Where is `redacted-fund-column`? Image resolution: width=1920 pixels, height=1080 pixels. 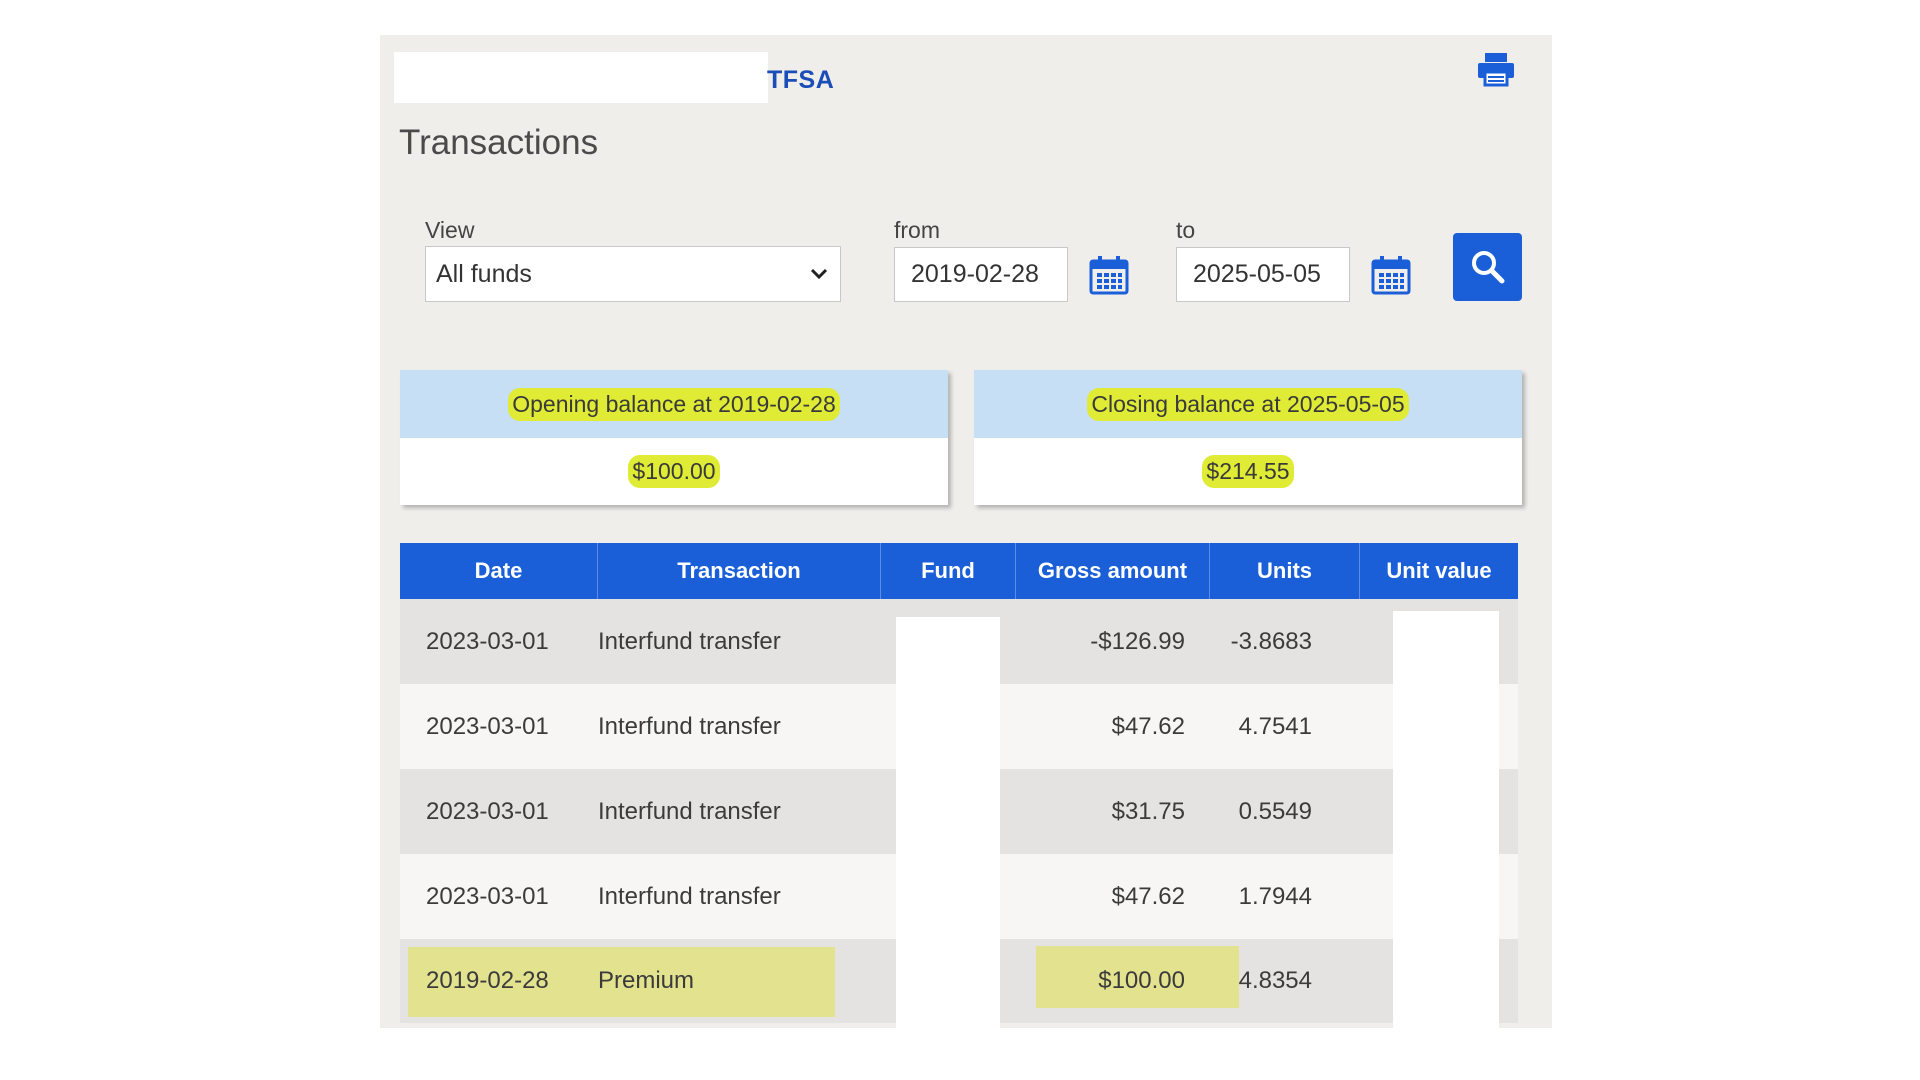
redacted-fund-column is located at coordinates (948, 833).